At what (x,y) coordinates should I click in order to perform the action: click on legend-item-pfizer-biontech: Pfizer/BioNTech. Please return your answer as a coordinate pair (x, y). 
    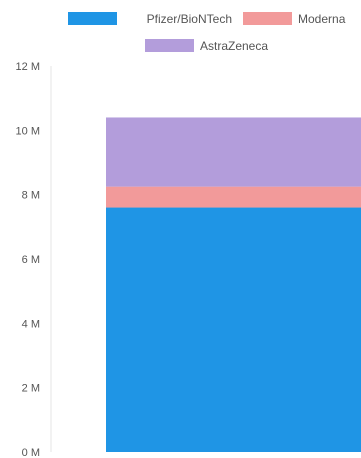
    Looking at the image, I should click on (150, 19).